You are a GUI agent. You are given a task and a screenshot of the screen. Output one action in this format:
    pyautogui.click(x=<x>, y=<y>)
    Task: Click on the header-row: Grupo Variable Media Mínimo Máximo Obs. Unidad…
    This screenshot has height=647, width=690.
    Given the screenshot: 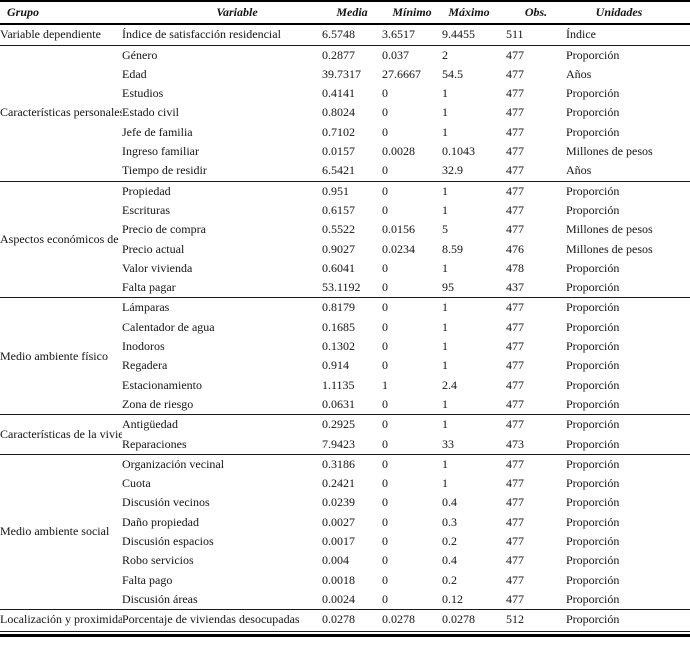 What is the action you would take?
    pyautogui.click(x=345, y=13)
    